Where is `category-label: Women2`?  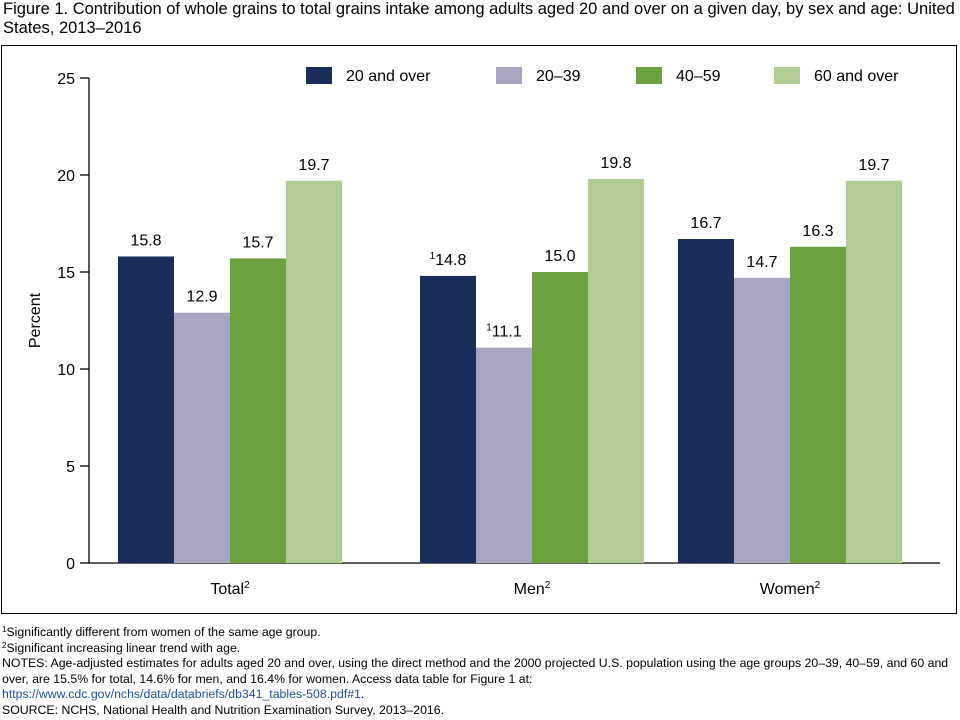 category-label: Women2 is located at coordinates (790, 589).